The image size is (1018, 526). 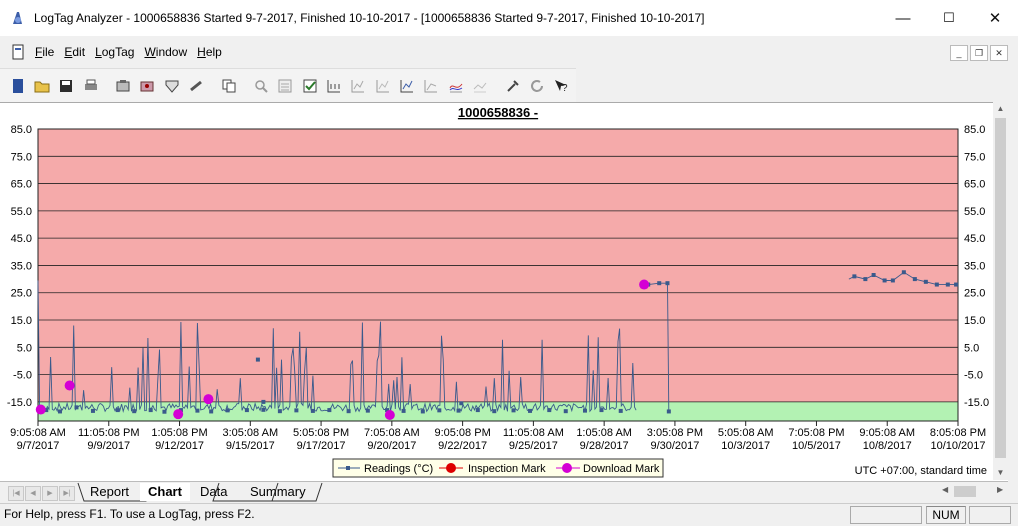 I want to click on status-cell, so click(x=990, y=515).